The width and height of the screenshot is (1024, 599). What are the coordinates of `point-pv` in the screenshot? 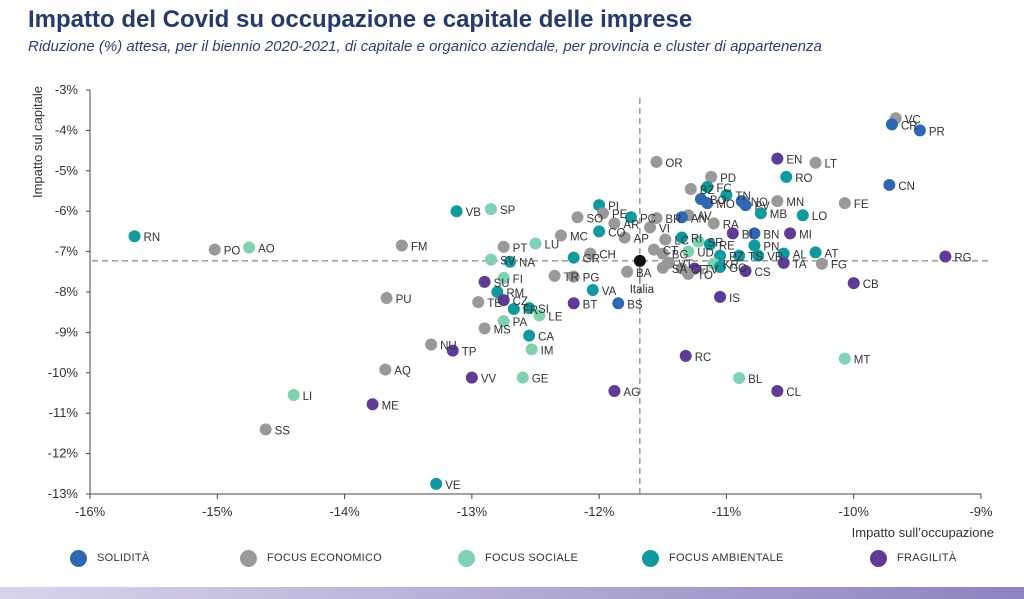 It's located at (745, 205).